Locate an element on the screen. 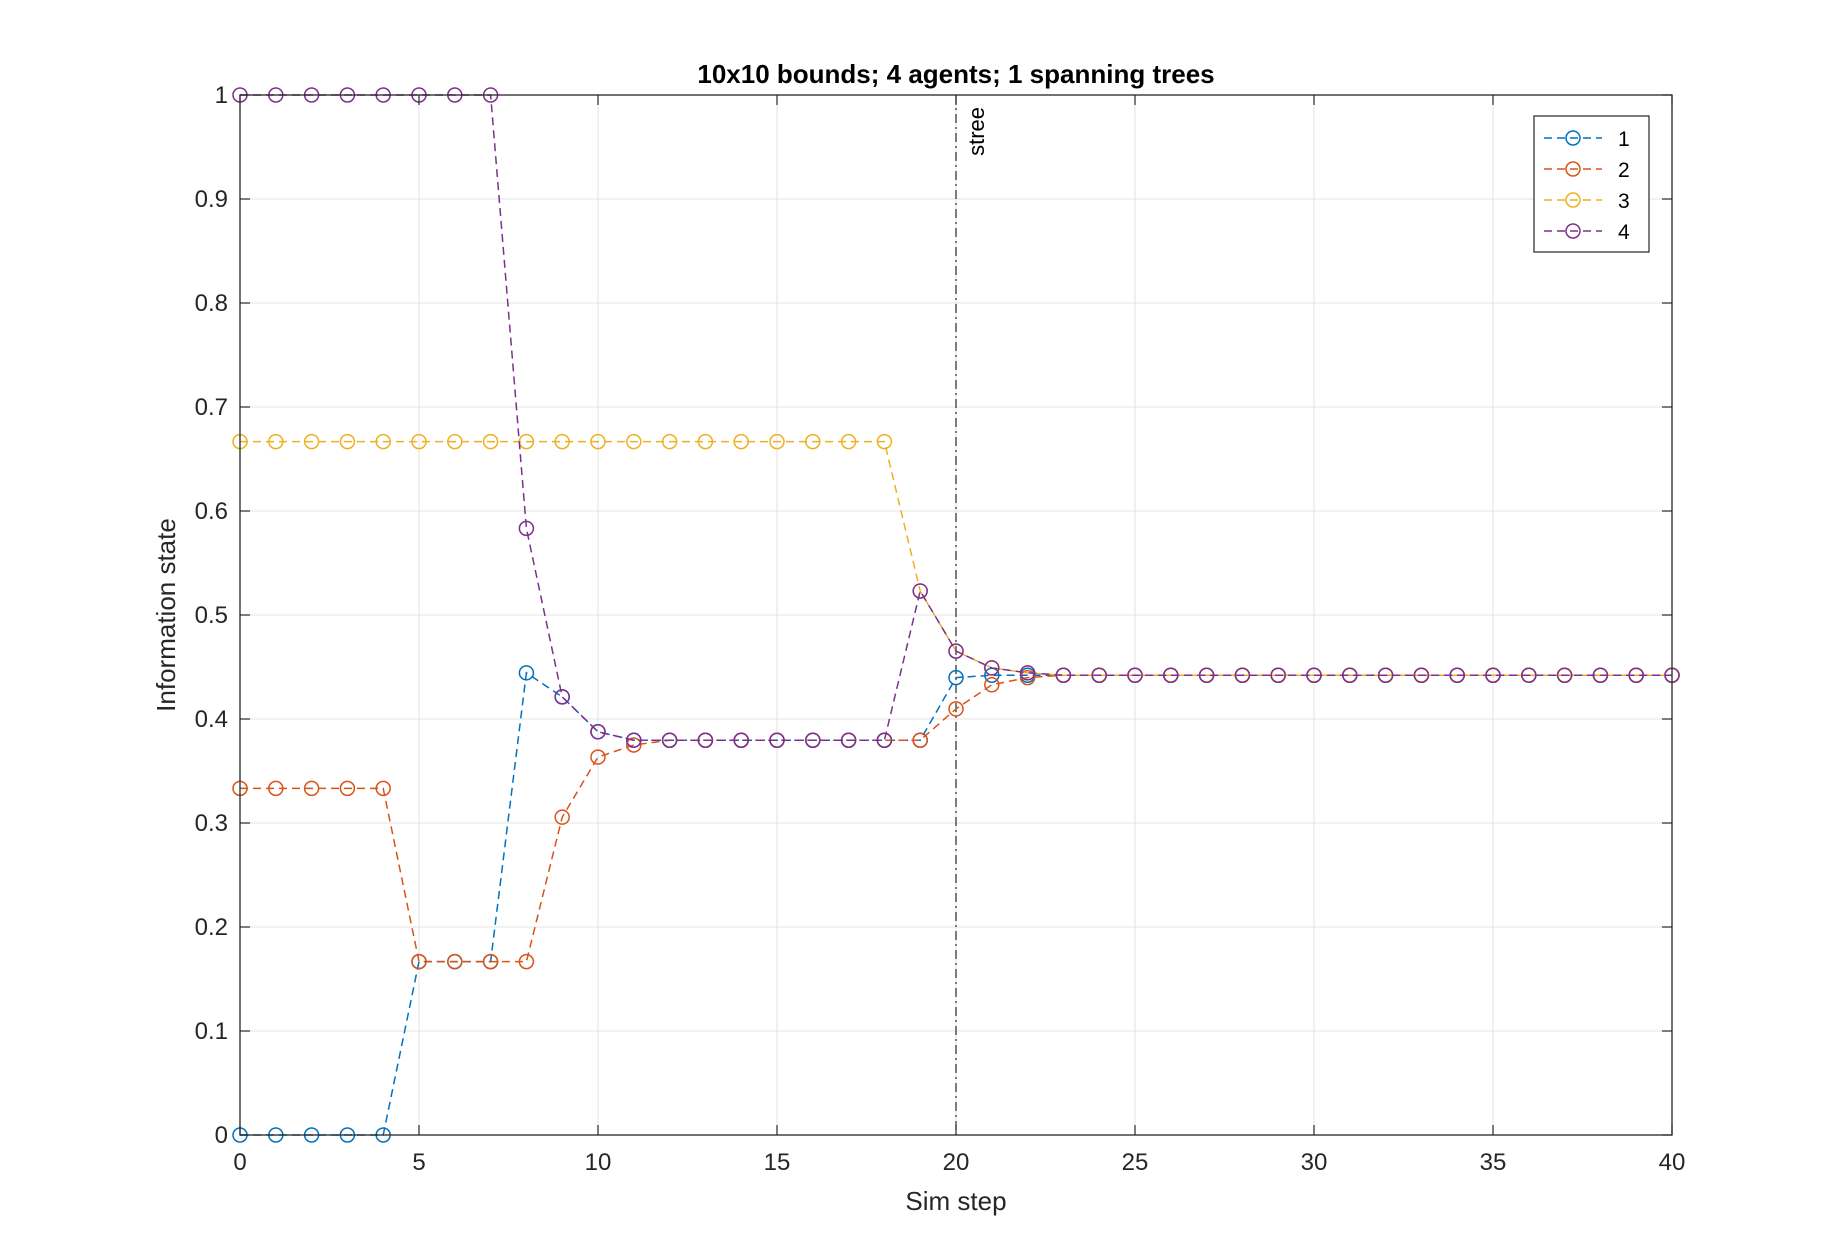 The image size is (1827, 1258). x-tick-label: 25 is located at coordinates (1135, 1162).